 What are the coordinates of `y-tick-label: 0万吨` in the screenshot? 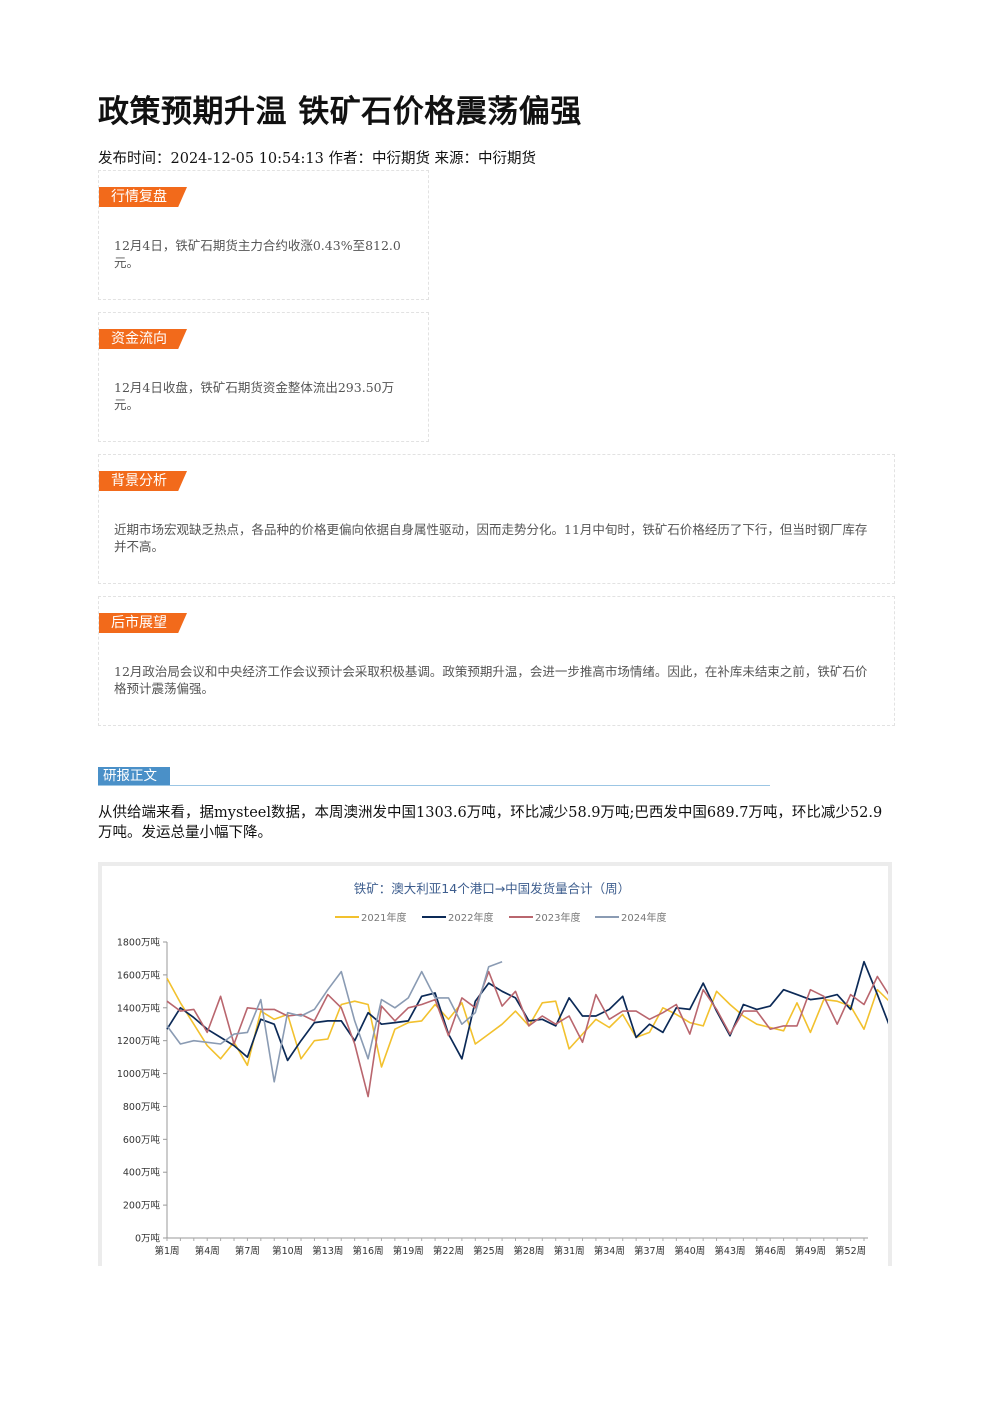 It's located at (148, 1239).